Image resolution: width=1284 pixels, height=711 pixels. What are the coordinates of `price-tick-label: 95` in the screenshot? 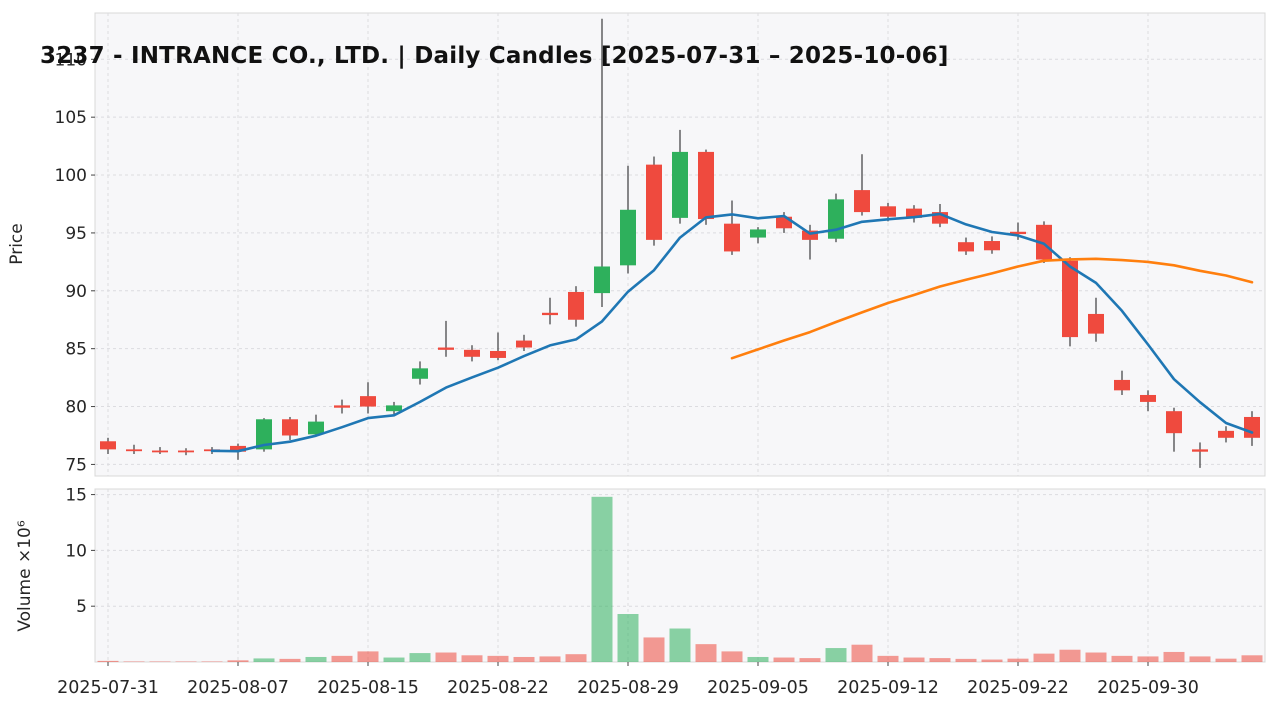 It's located at (76, 234).